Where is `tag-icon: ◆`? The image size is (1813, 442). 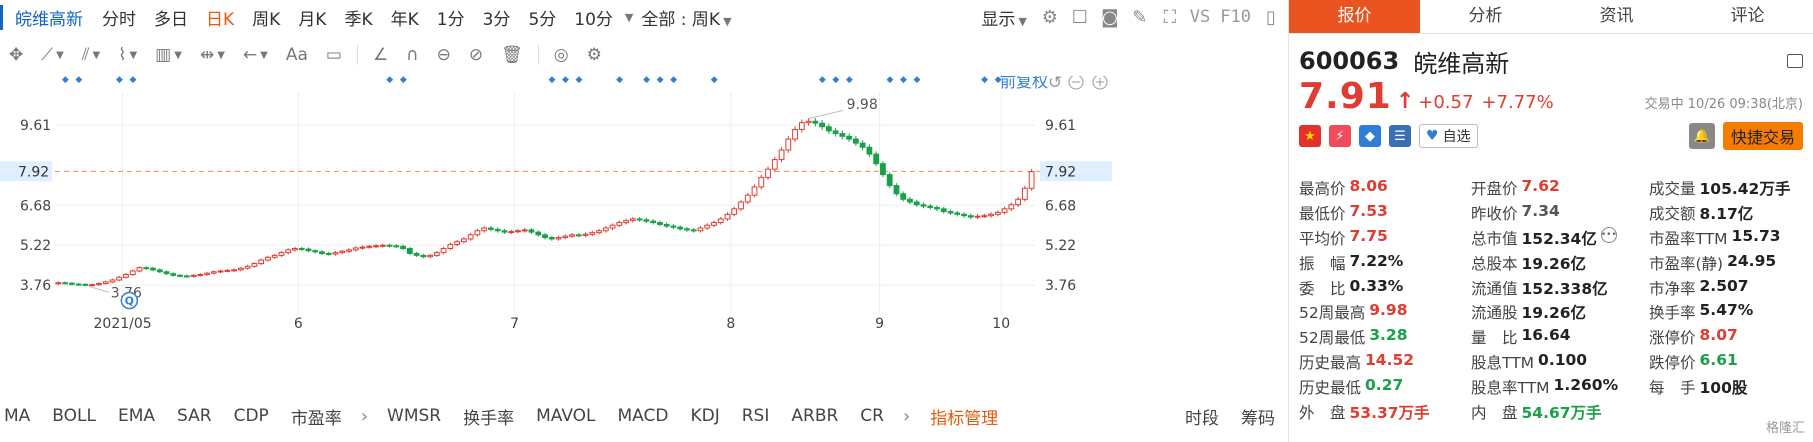 tag-icon: ◆ is located at coordinates (1370, 136).